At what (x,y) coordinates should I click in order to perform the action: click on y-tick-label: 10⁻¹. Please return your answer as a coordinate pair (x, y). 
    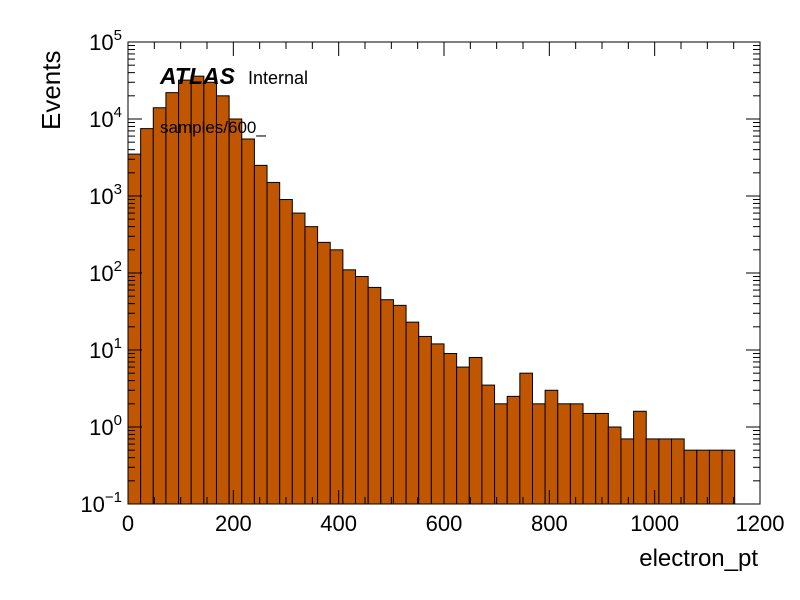
    Looking at the image, I should click on (101, 503).